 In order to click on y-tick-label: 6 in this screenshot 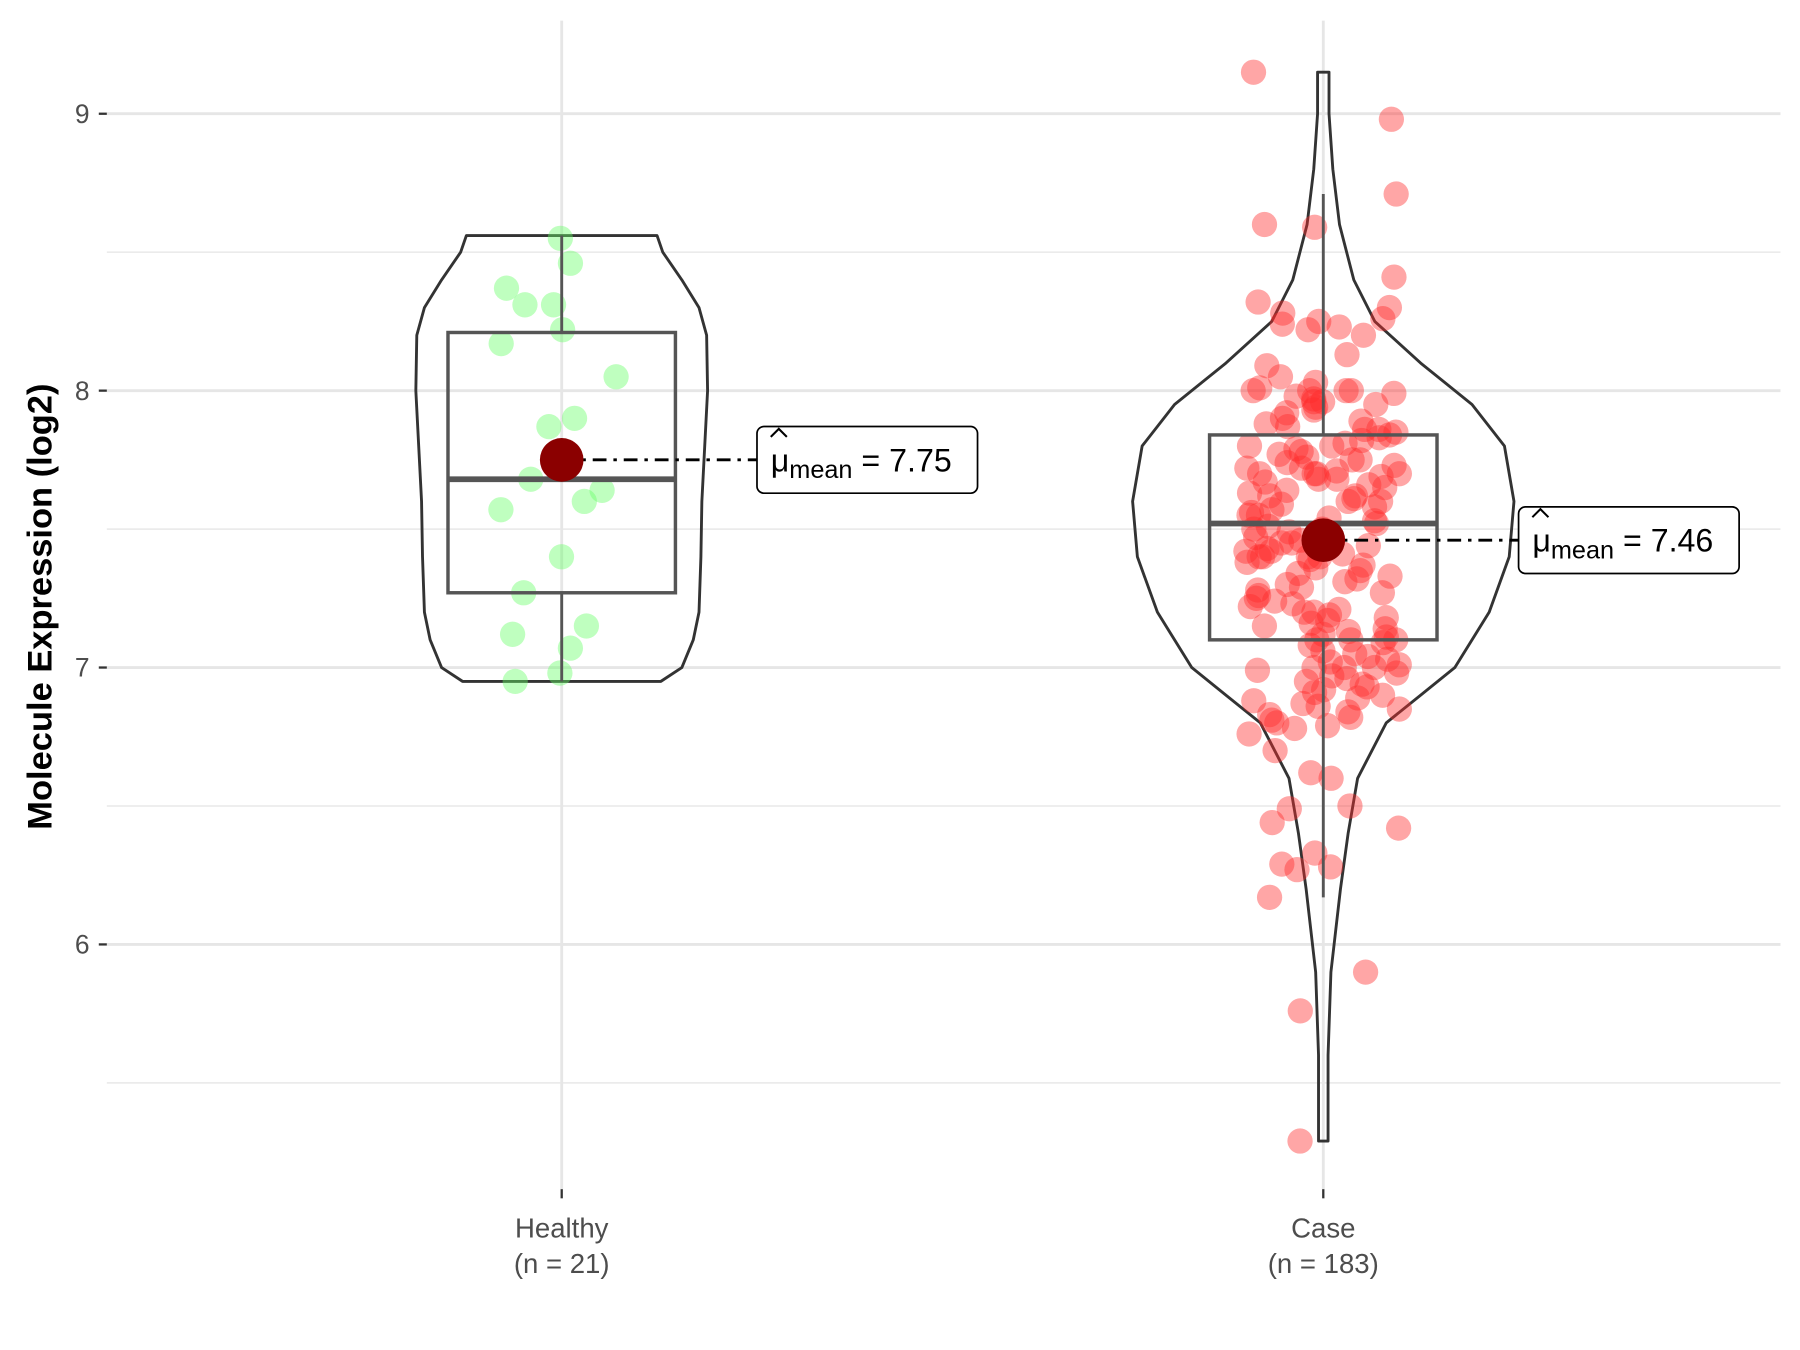, I will do `click(82, 945)`.